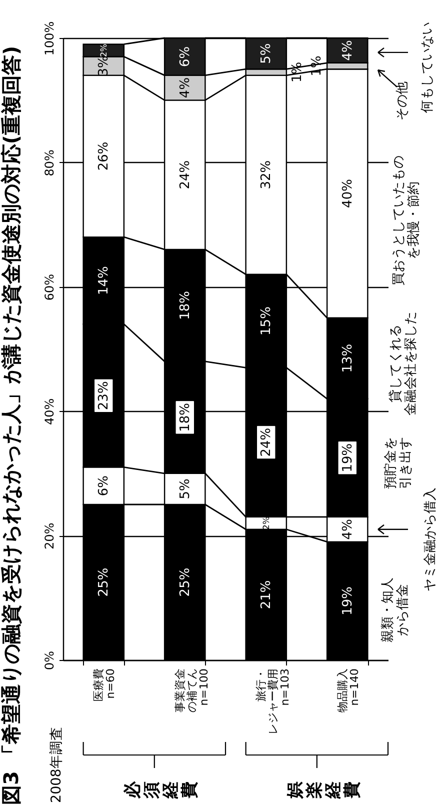  Describe the element at coordinates (403, 363) in the screenshot. I see `text: 貸してくれる金融会社を探した` at that location.